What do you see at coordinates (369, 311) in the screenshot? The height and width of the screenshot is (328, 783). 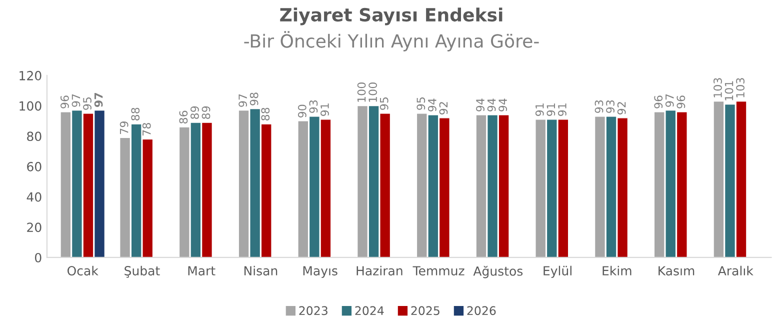 I see `legend-label: 2024` at bounding box center [369, 311].